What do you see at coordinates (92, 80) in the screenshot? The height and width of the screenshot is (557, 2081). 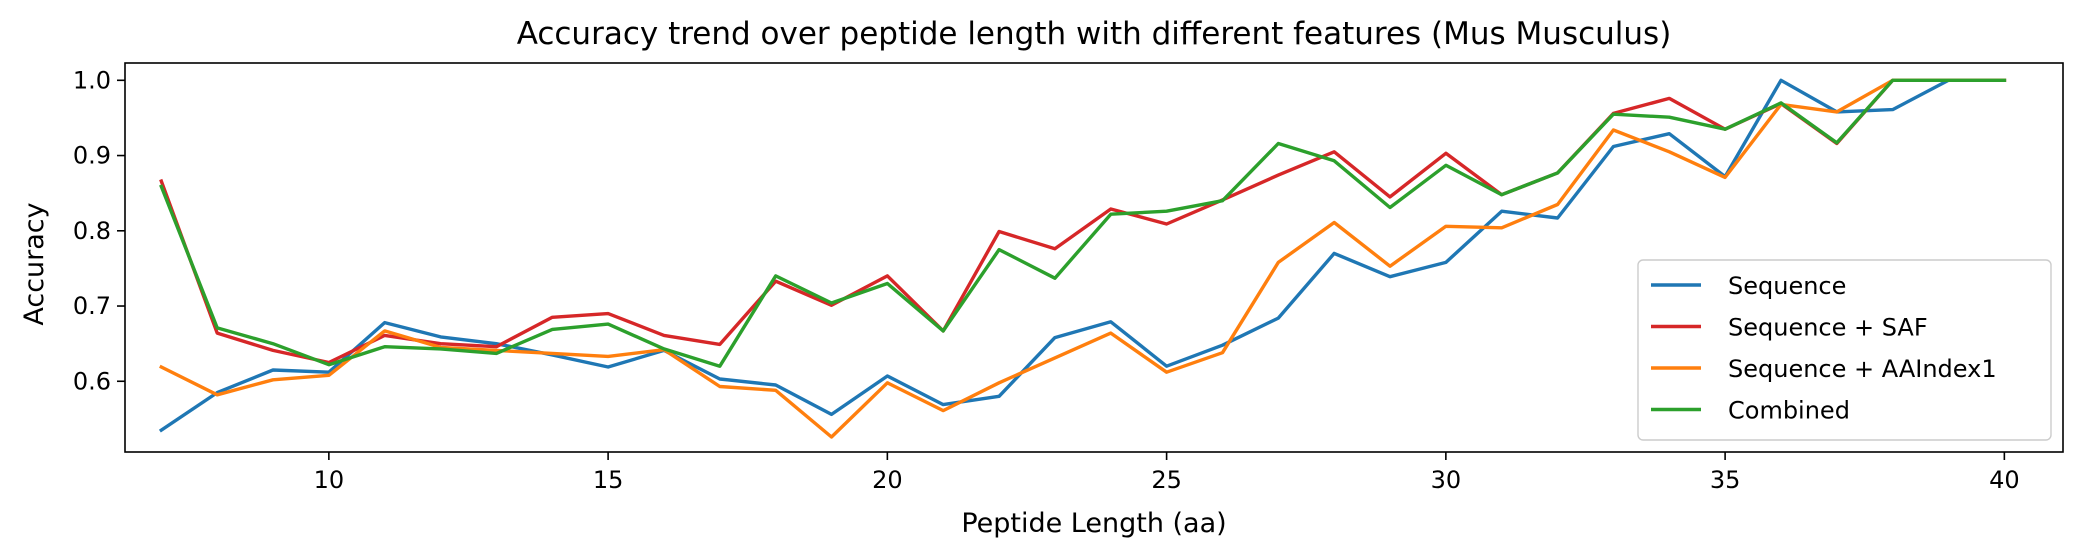 I see `y-tick-label: 1.0` at bounding box center [92, 80].